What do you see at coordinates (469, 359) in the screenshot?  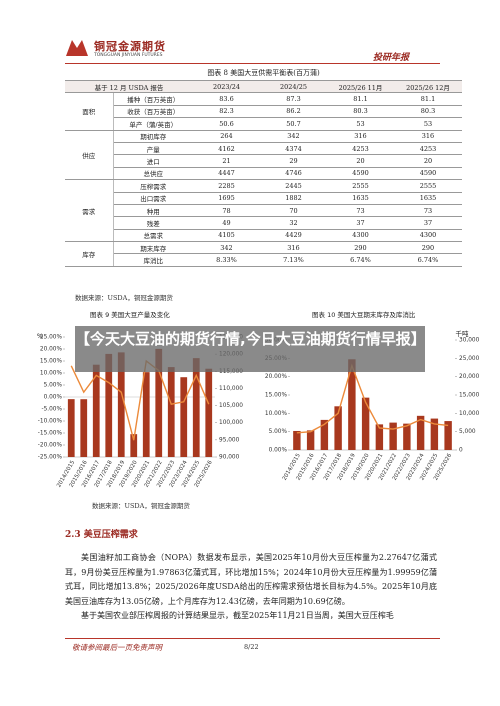 I see `y2-tick-label: 25,000` at bounding box center [469, 359].